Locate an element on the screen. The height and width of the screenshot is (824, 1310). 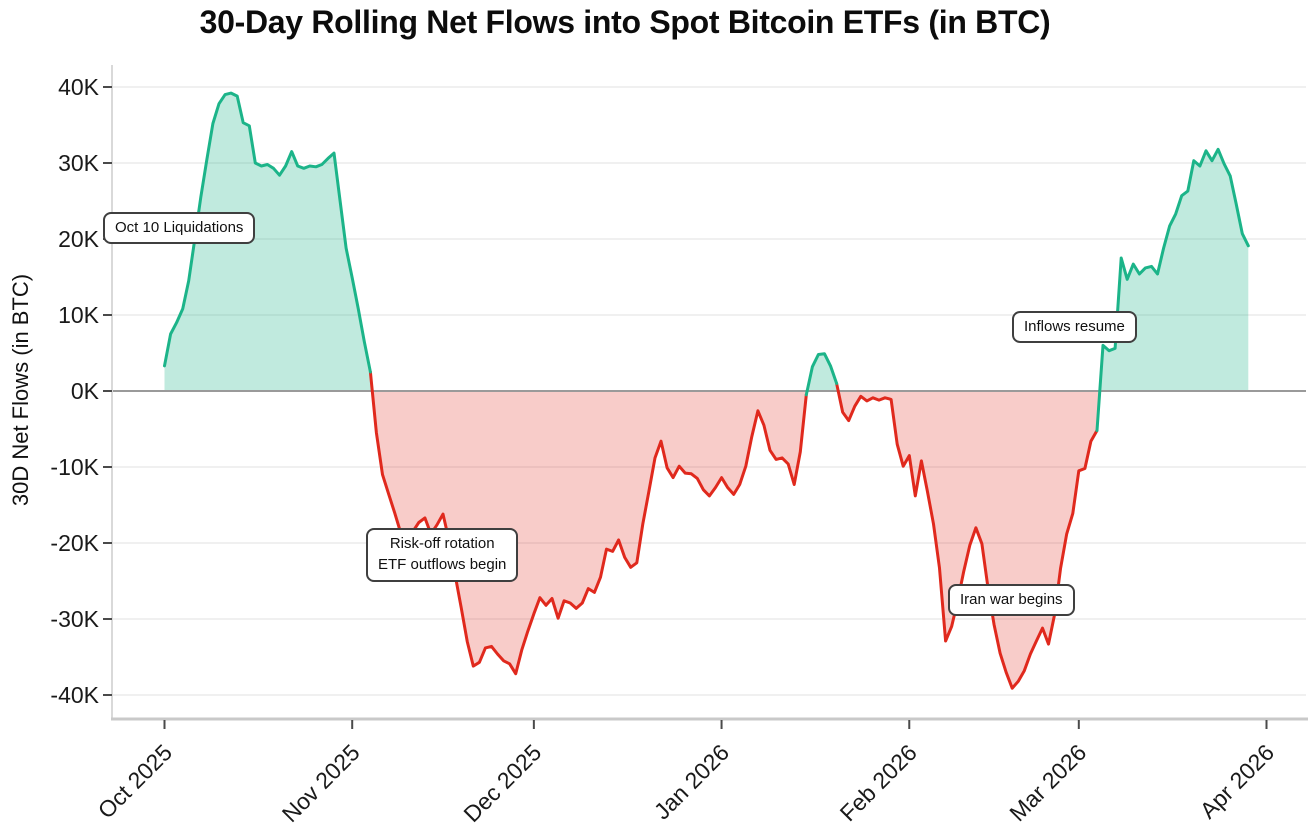
y-tick-label: -40K is located at coordinates (74, 695).